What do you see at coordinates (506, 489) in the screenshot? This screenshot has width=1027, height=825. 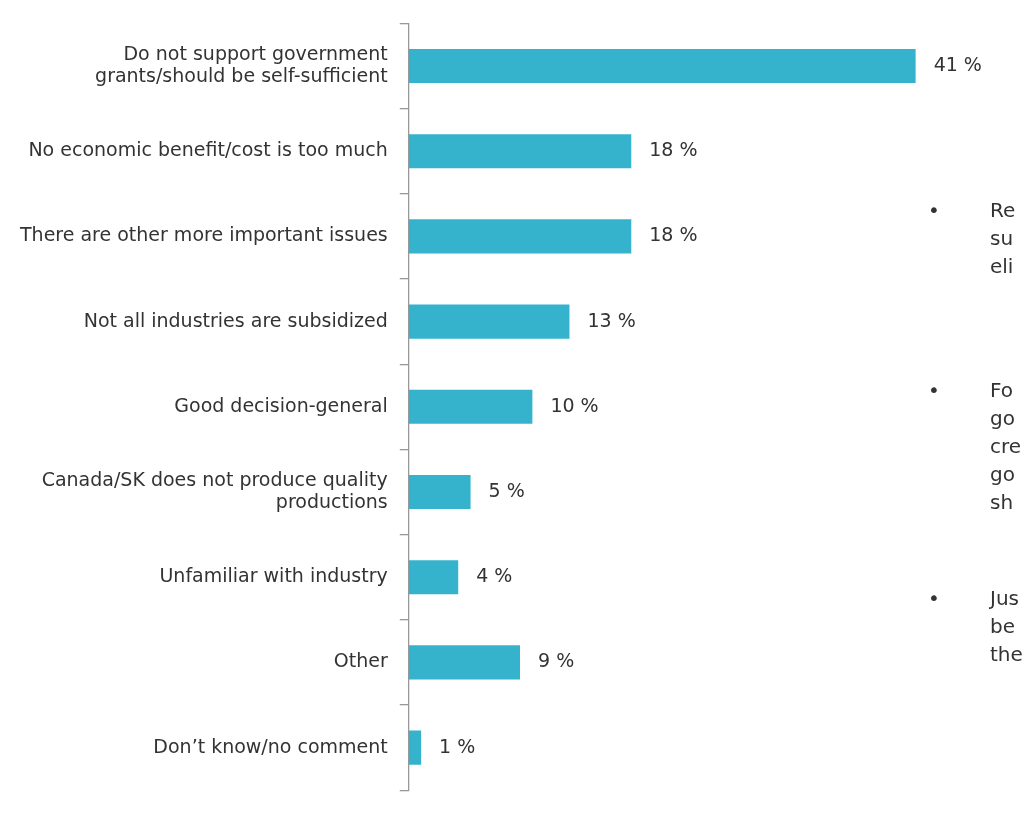 I see `data-label: 5 %` at bounding box center [506, 489].